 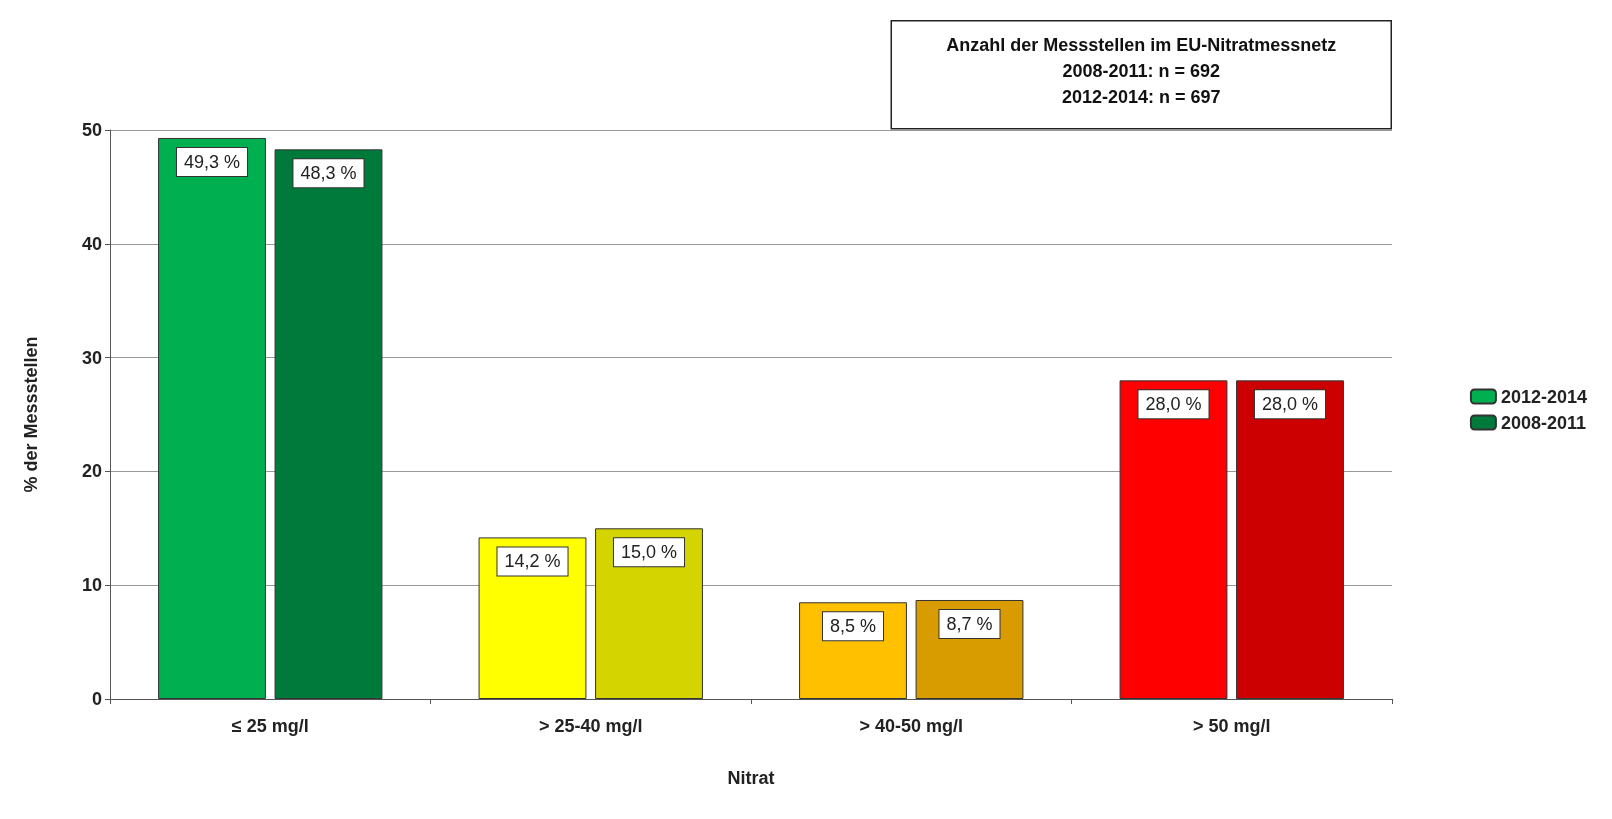 I want to click on x-tick-label: > 25-40 mg/l, so click(x=590, y=726).